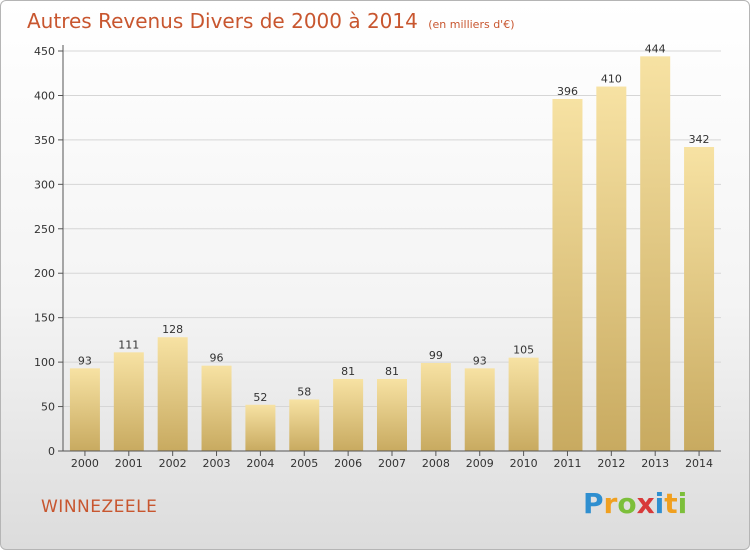 The image size is (750, 550). What do you see at coordinates (217, 358) in the screenshot?
I see `data-label-2003: 96` at bounding box center [217, 358].